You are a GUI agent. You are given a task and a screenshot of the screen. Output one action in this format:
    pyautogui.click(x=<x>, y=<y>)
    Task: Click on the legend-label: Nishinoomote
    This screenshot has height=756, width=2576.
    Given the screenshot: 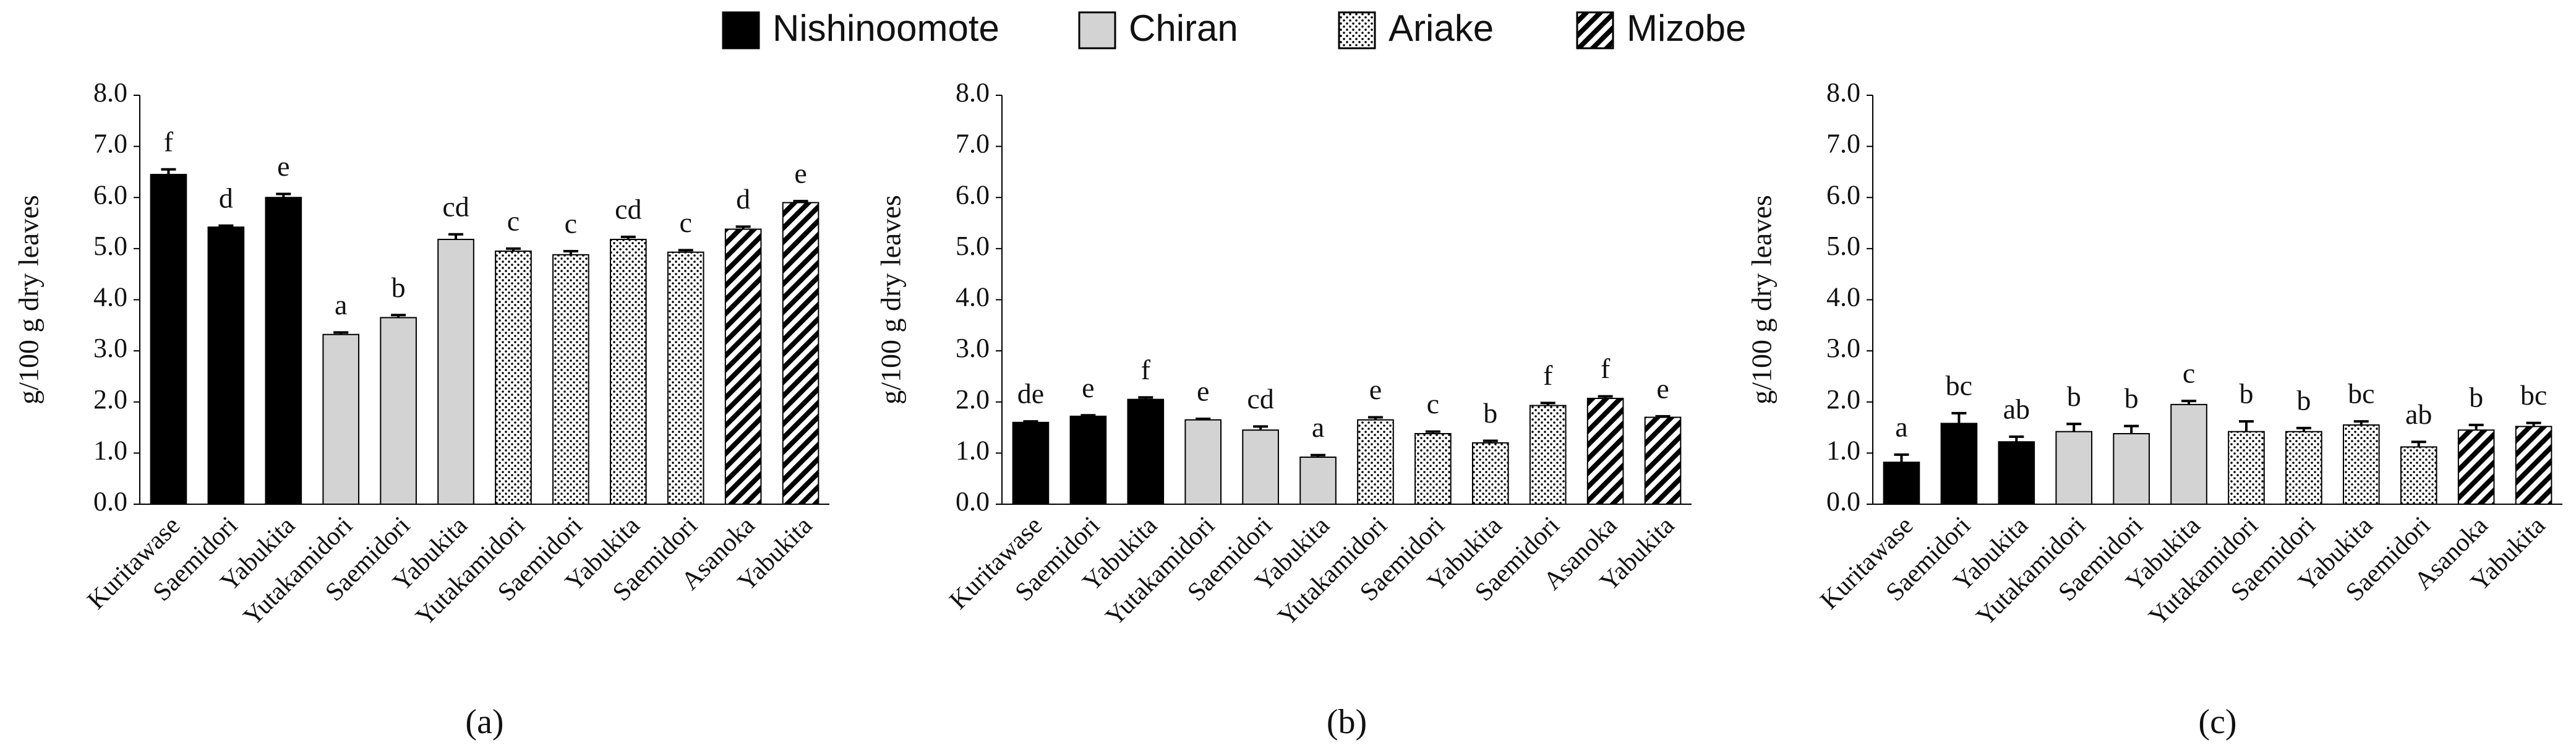 What is the action you would take?
    pyautogui.click(x=885, y=28)
    